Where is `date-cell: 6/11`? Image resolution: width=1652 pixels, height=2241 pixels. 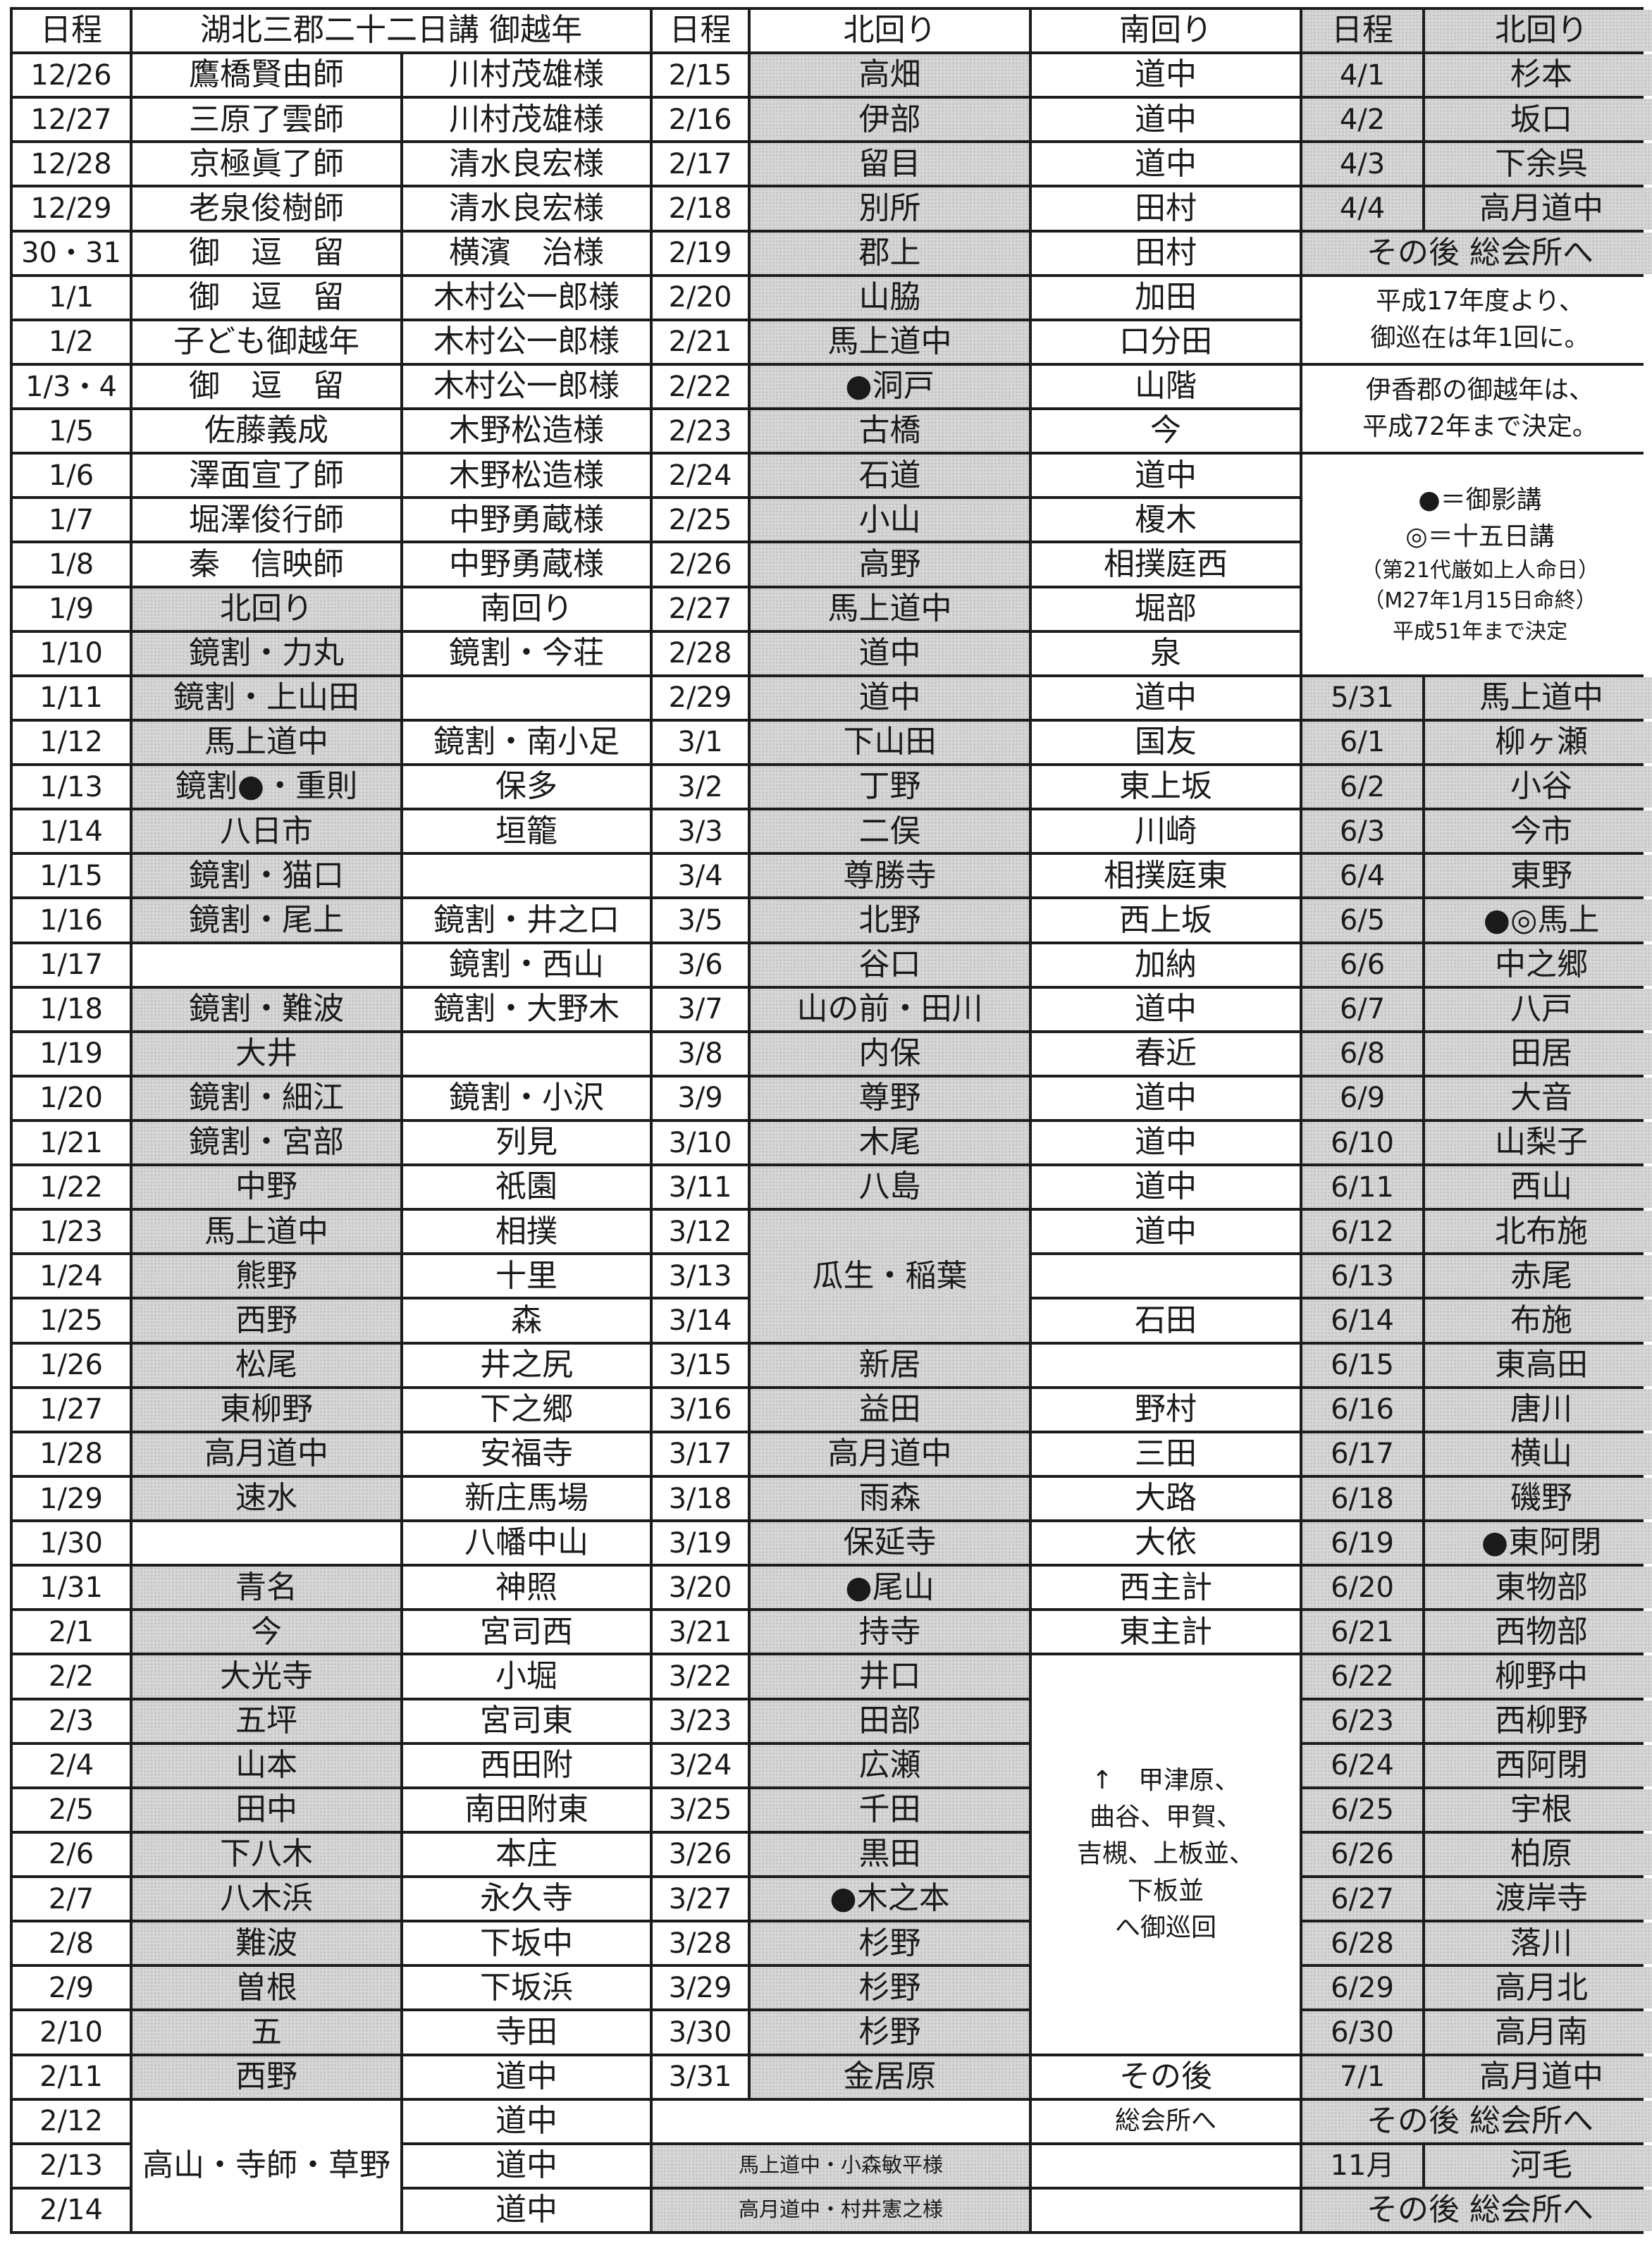
date-cell: 6/11 is located at coordinates (1362, 1187).